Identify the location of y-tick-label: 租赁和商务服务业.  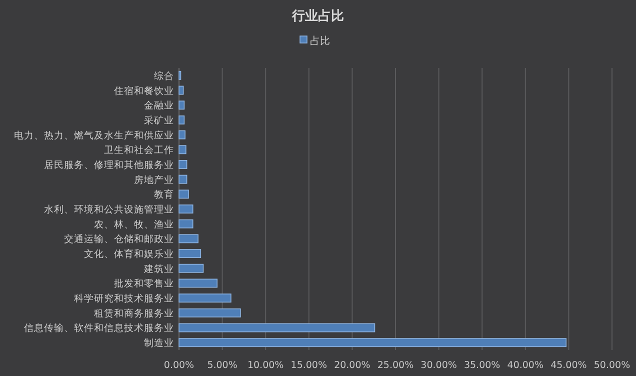
(134, 313).